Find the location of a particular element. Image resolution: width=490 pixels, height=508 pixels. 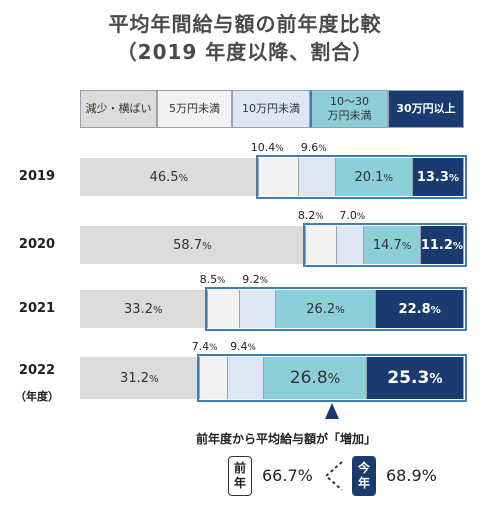

bar-2022-over-30man: 25.3% is located at coordinates (415, 378).